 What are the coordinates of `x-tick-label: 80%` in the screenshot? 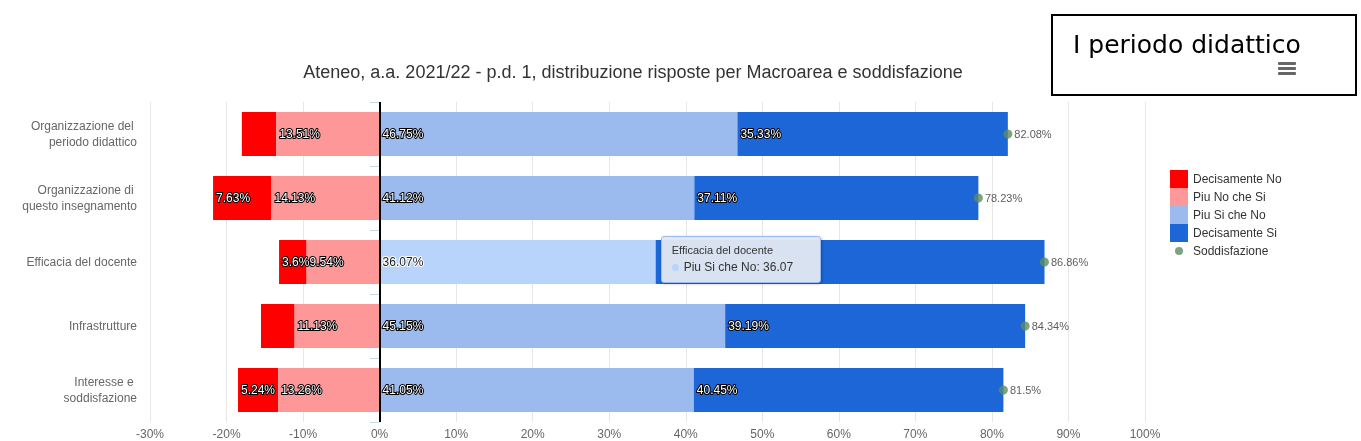 It's located at (992, 434).